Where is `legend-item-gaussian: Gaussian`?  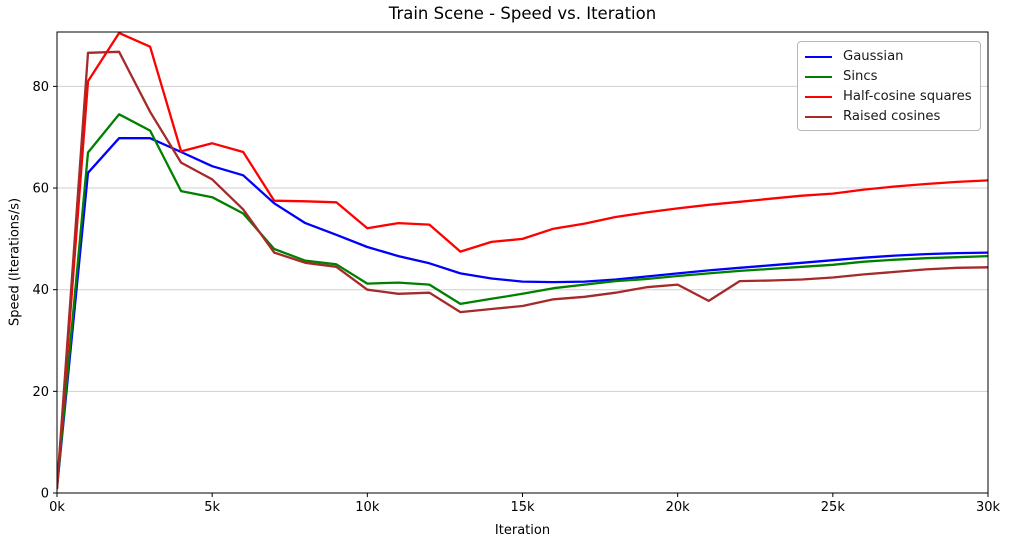 legend-item-gaussian: Gaussian is located at coordinates (888, 57).